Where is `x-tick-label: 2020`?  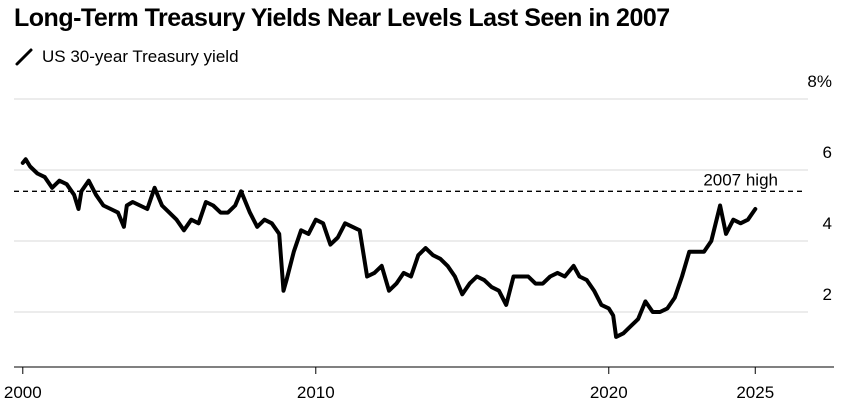
x-tick-label: 2020 is located at coordinates (609, 392).